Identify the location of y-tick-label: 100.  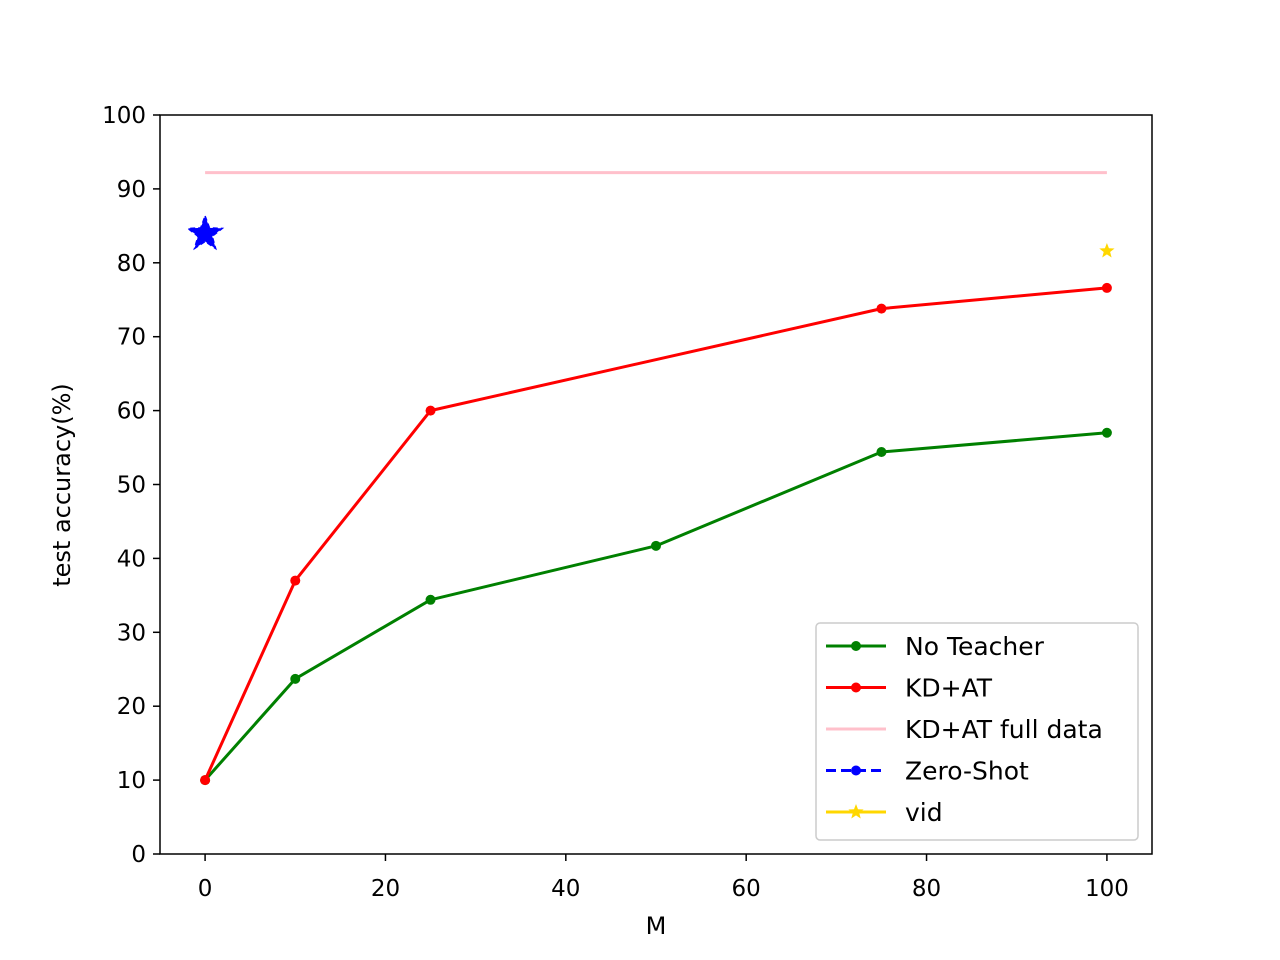
(124, 116).